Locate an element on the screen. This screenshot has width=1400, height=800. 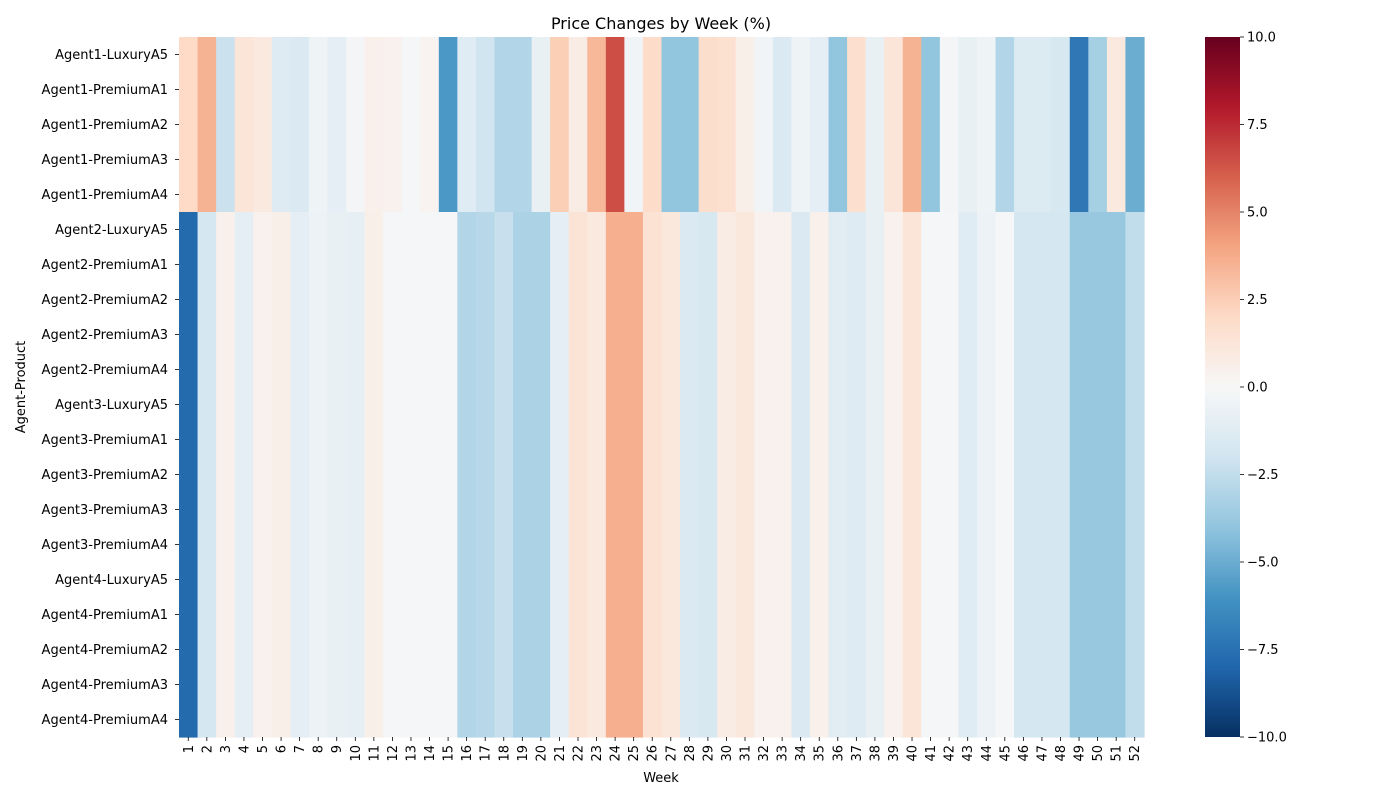
y-tick-label: Agent3-PremiumA3 is located at coordinates (105, 510).